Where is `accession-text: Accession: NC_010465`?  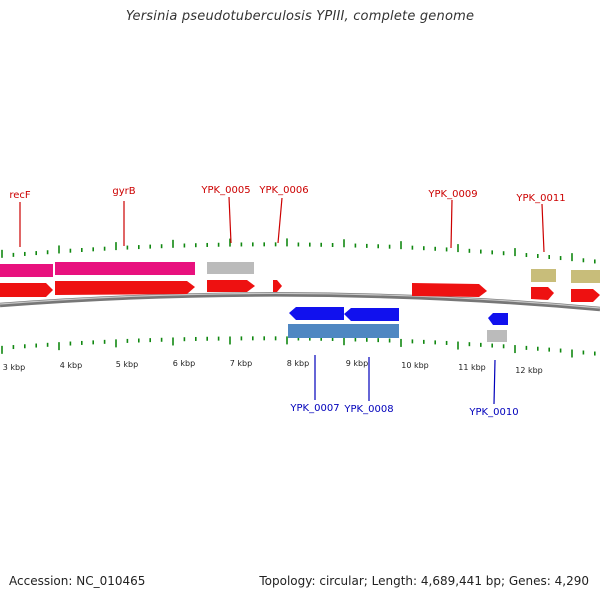 accession-text: Accession: NC_010465 is located at coordinates (77, 581).